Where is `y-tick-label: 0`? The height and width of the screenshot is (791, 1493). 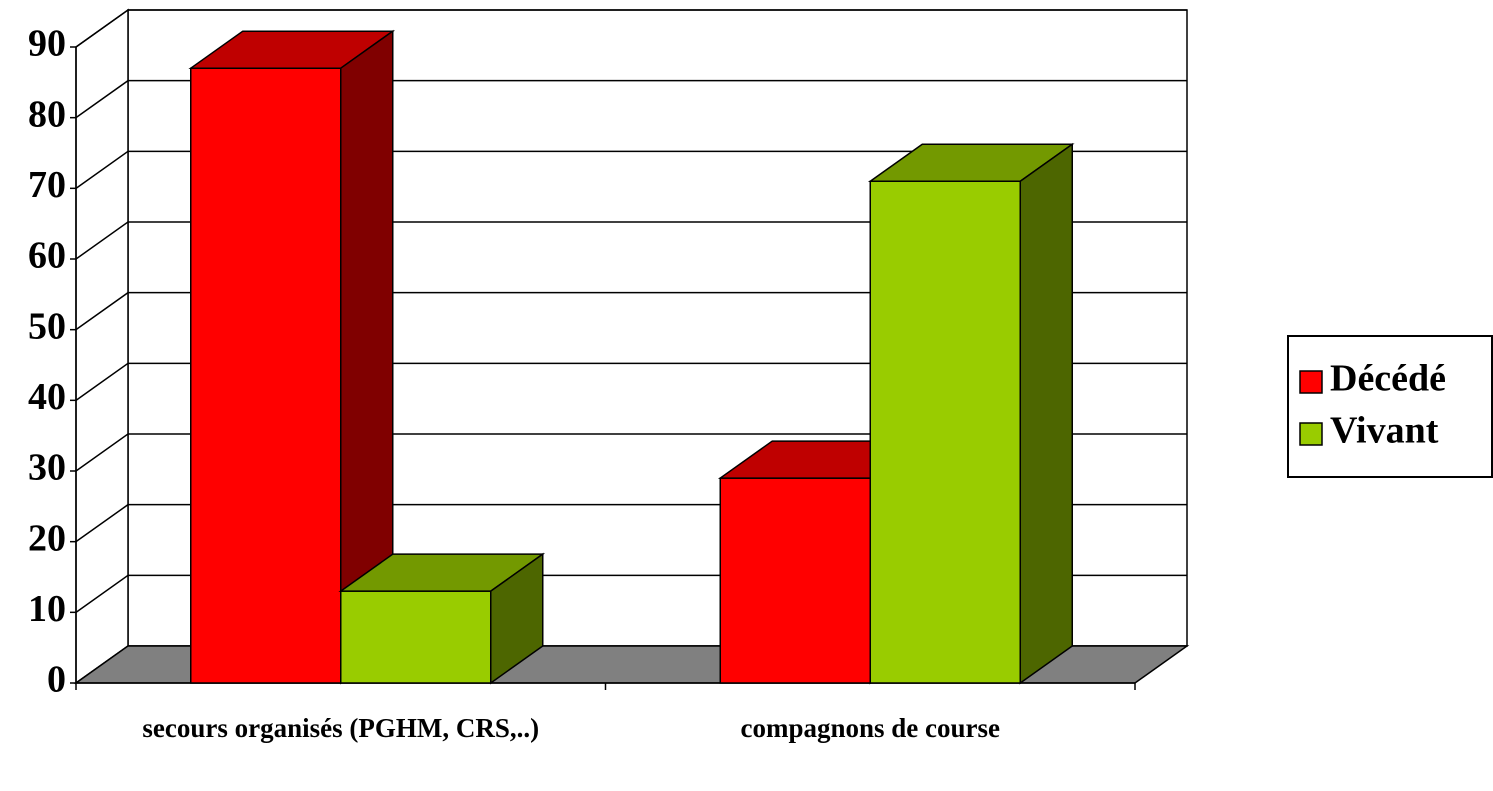
y-tick-label: 0 is located at coordinates (56, 680).